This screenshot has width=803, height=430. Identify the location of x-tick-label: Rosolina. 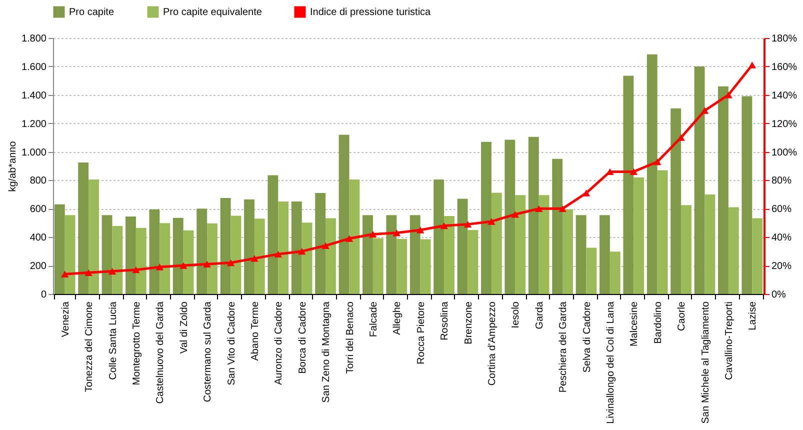
(445, 320).